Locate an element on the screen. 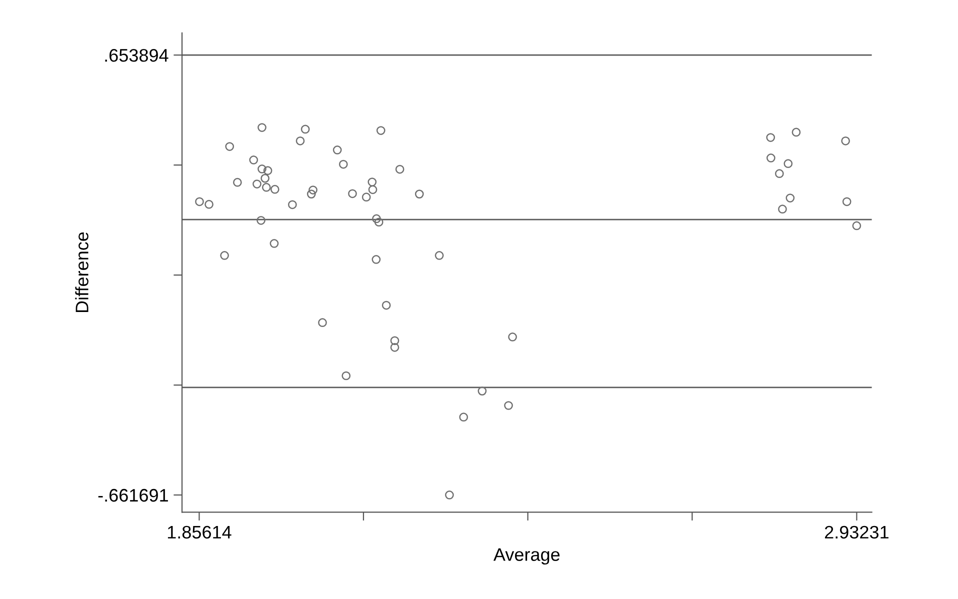 This screenshot has width=958, height=599. y-tick-label: .653894 is located at coordinates (136, 55).